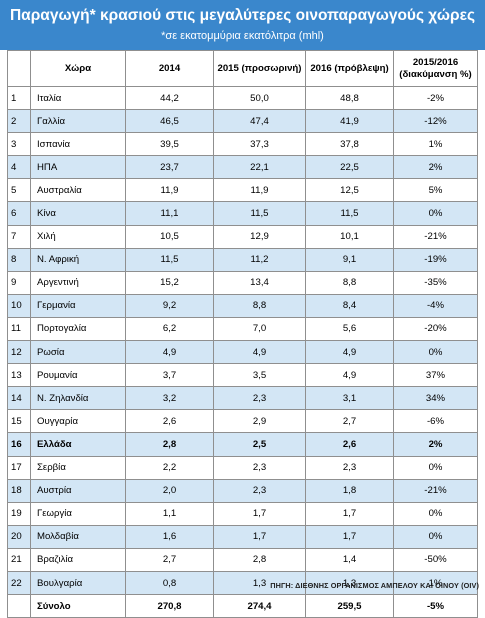 Image resolution: width=485 pixels, height=618 pixels. Describe the element at coordinates (259, 98) in the screenshot. I see `row-value-2015: 50,0` at that location.